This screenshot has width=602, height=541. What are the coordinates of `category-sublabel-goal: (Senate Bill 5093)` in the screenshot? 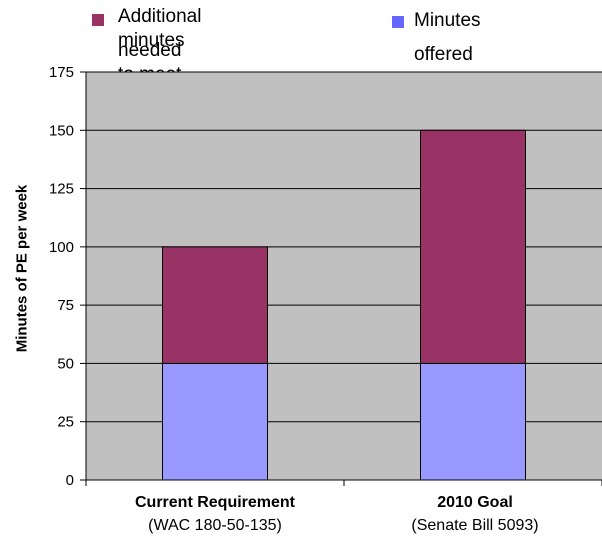 It's located at (475, 525).